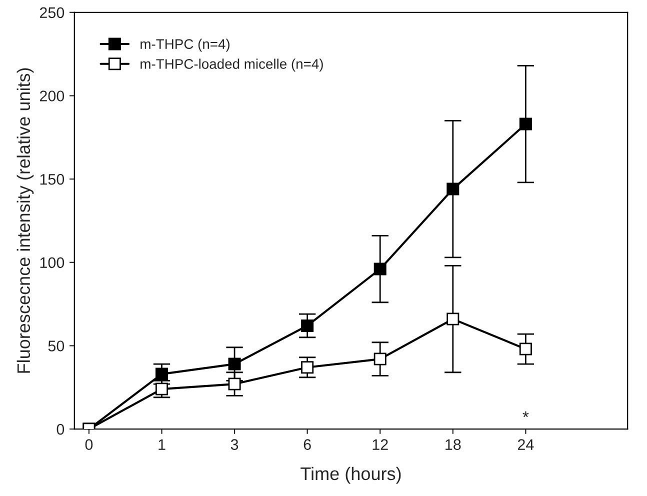 The image size is (647, 496). Describe the element at coordinates (307, 444) in the screenshot. I see `x-tick-label: 6` at that location.